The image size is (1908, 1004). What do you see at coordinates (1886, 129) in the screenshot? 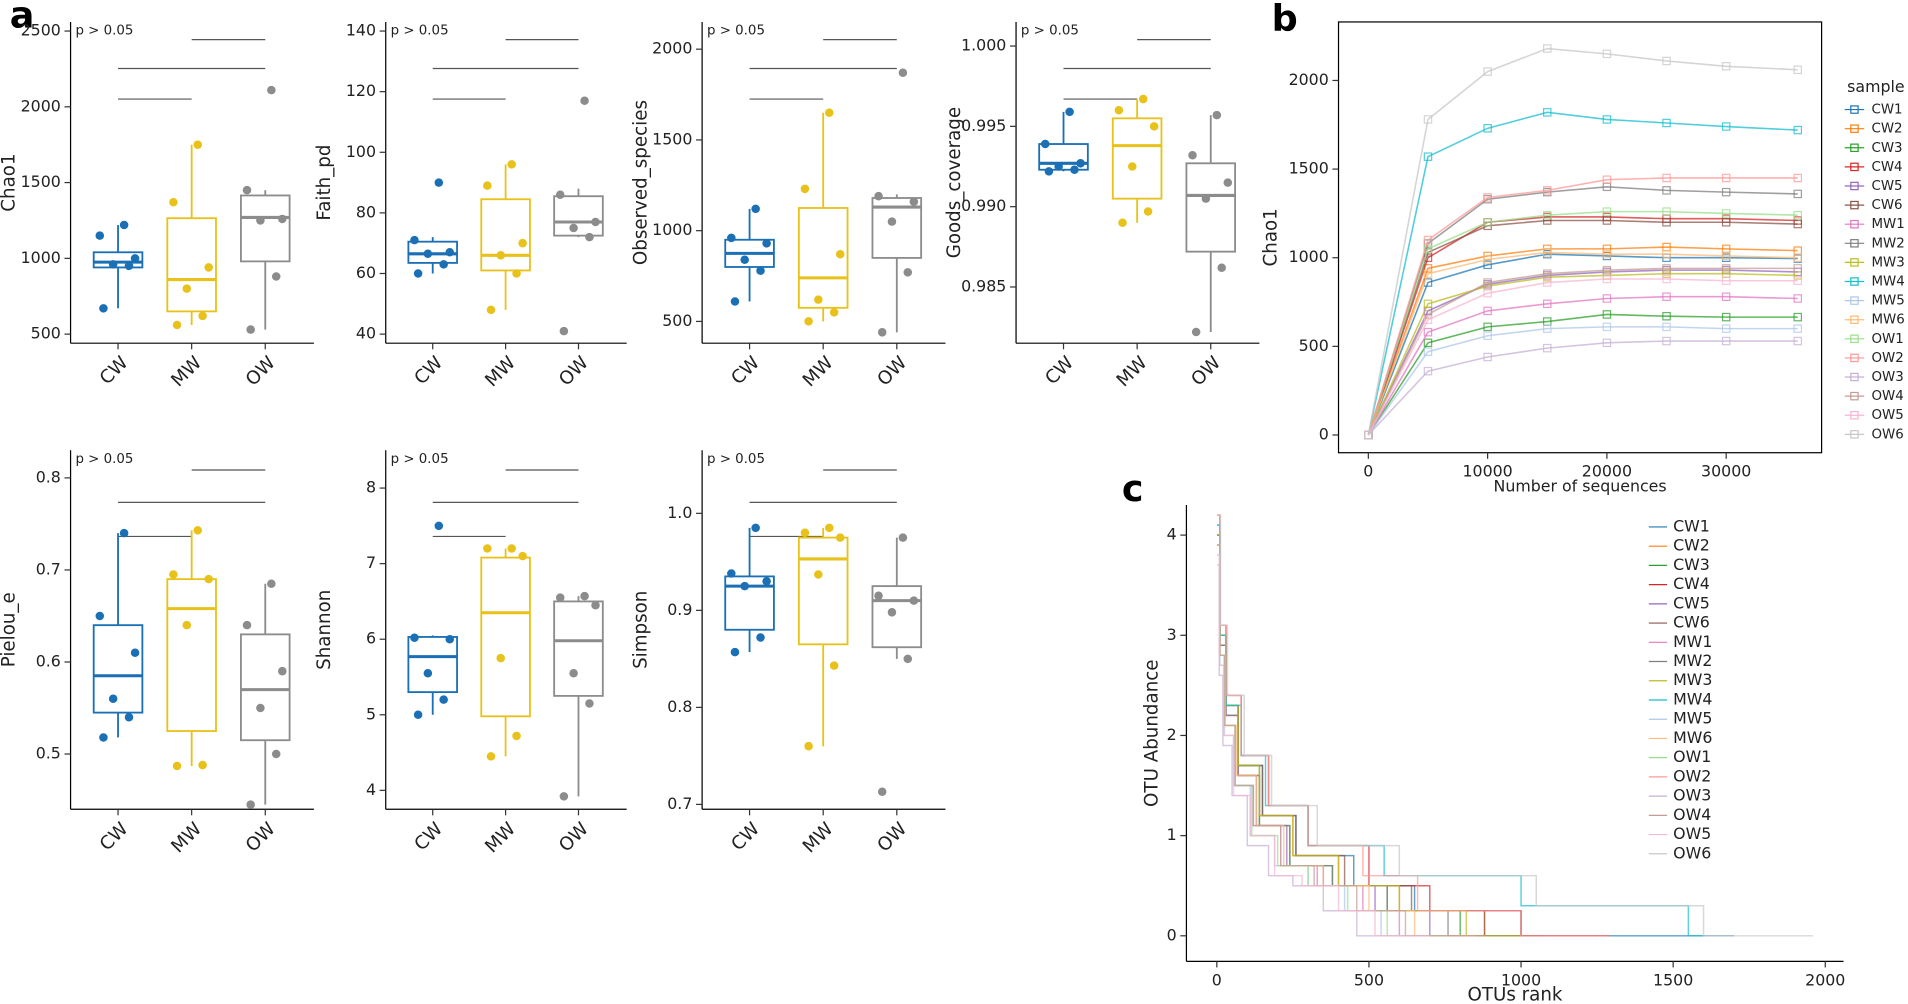
I see `legend-label: CW2` at bounding box center [1886, 129].